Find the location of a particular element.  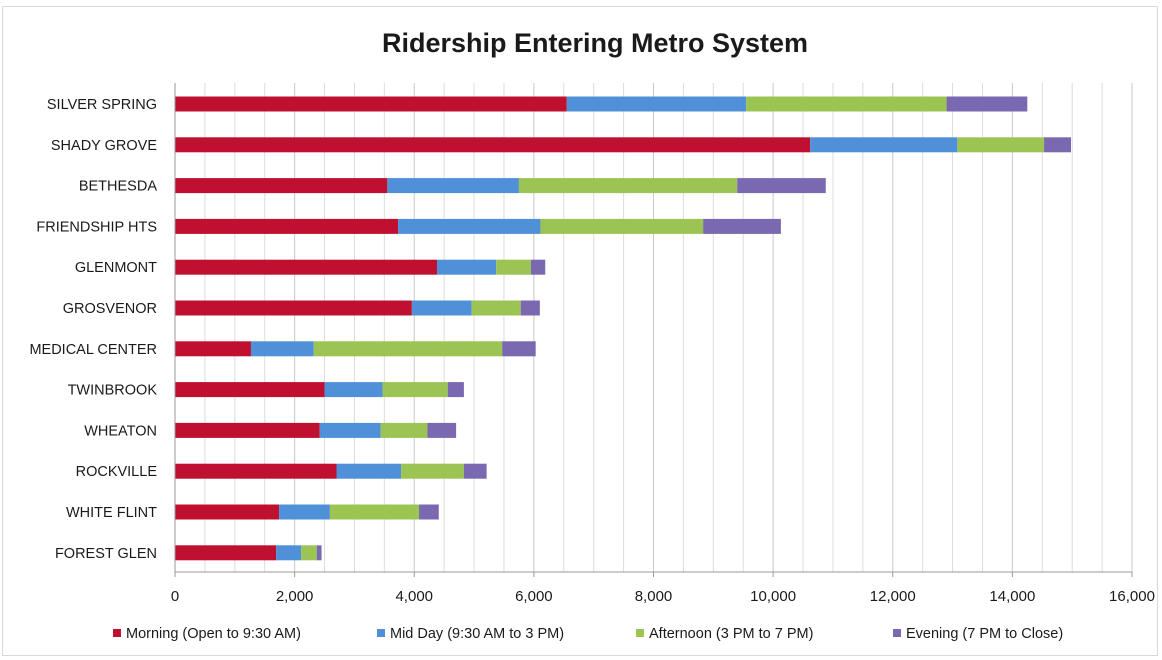

x-tick-label: 12,000 is located at coordinates (893, 596).